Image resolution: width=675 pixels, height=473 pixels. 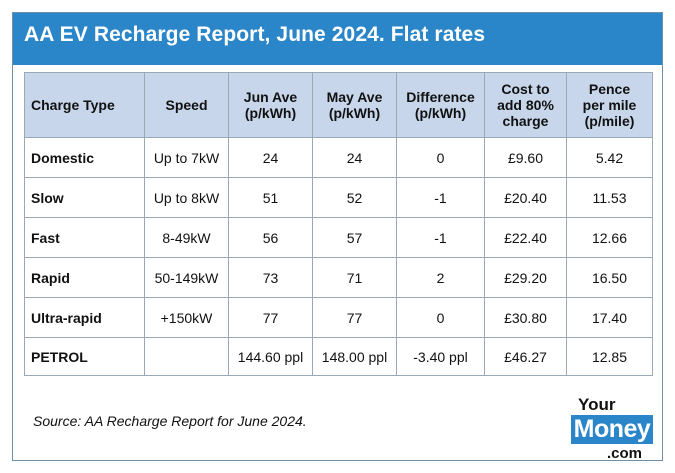 What do you see at coordinates (609, 197) in the screenshot?
I see `cell-pence-per-mile: 11.53` at bounding box center [609, 197].